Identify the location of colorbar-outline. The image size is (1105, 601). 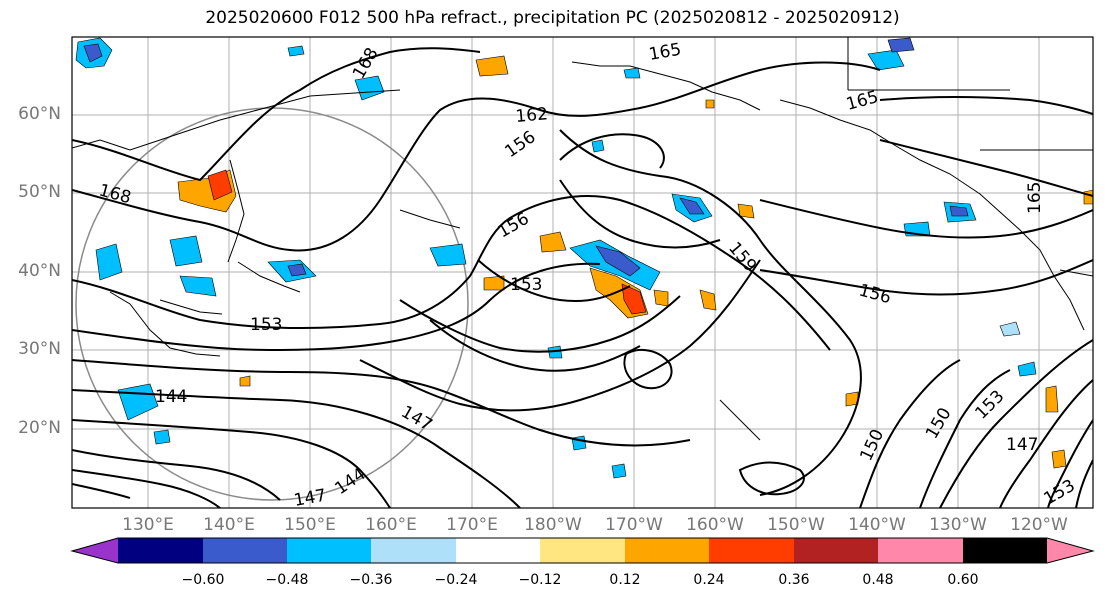
(582, 550).